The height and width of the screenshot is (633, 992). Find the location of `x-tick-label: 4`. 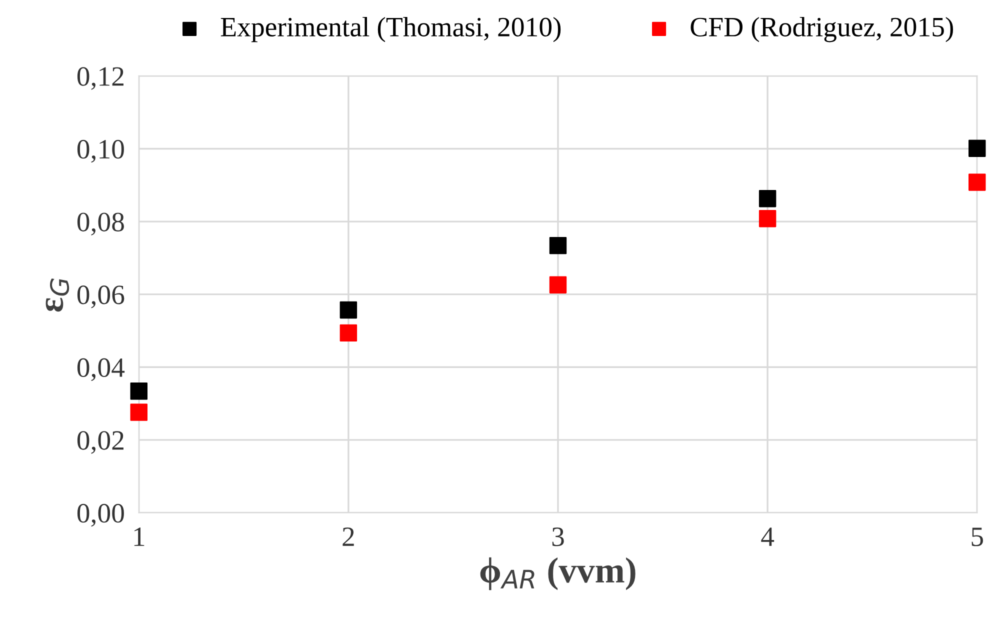

x-tick-label: 4 is located at coordinates (767, 537).